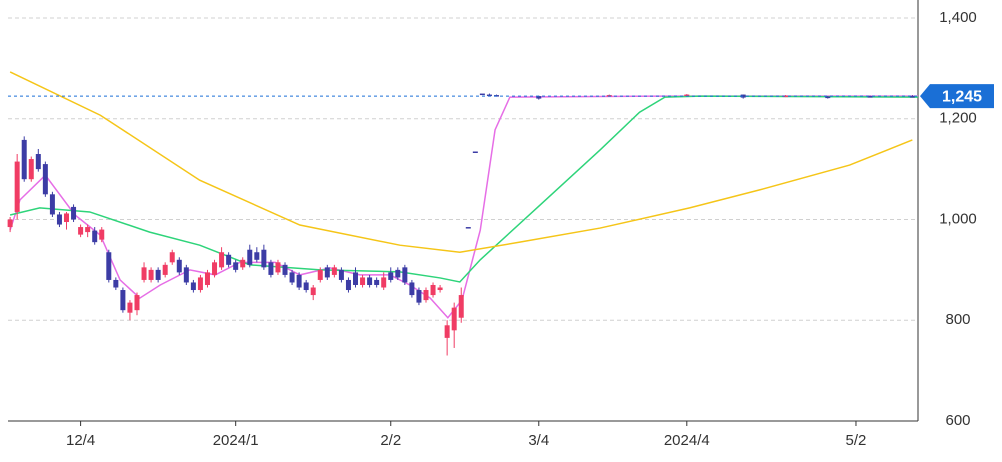  Describe the element at coordinates (958, 118) in the screenshot. I see `y-tick-label: 1,200` at that location.